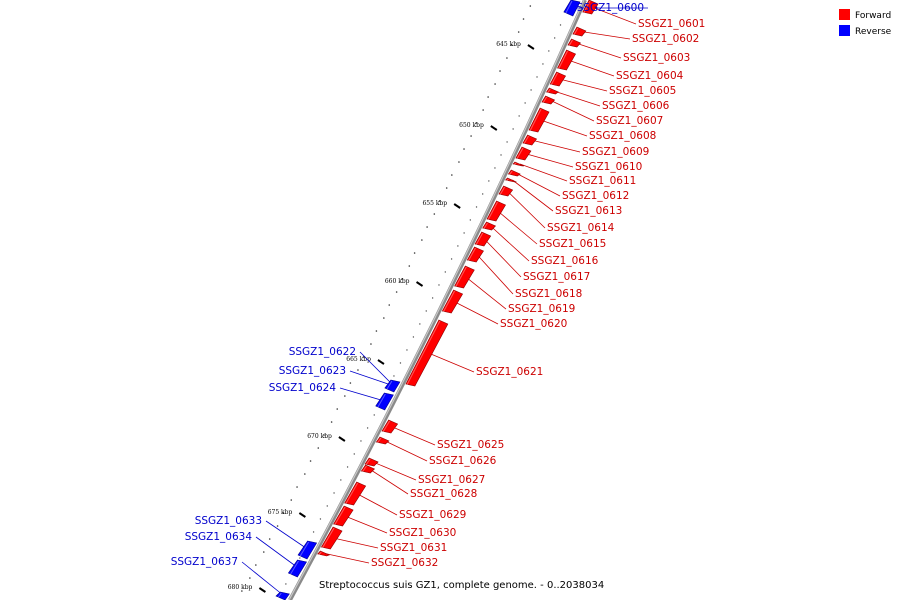 This screenshot has width=900, height=600. What do you see at coordinates (219, 537) in the screenshot?
I see `gene-label: SSGZ1_0634` at bounding box center [219, 537].